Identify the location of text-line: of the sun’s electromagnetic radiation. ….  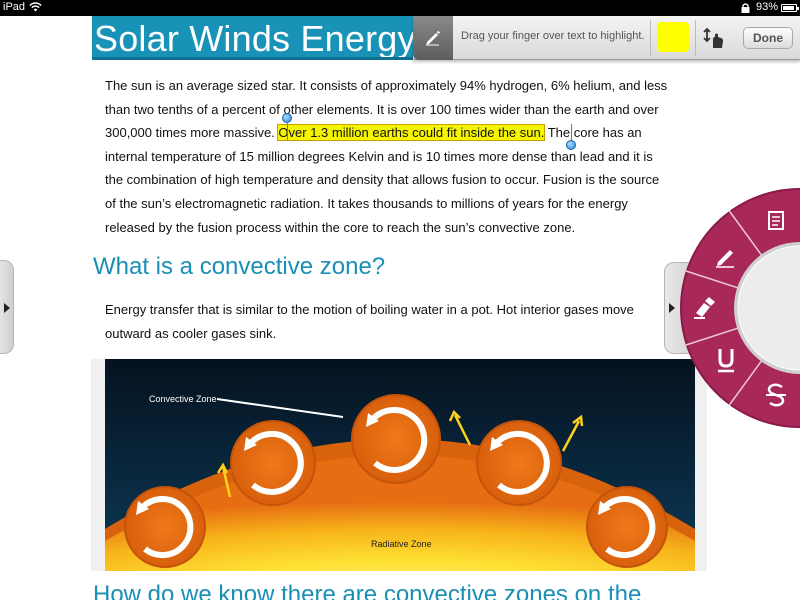
(366, 203).